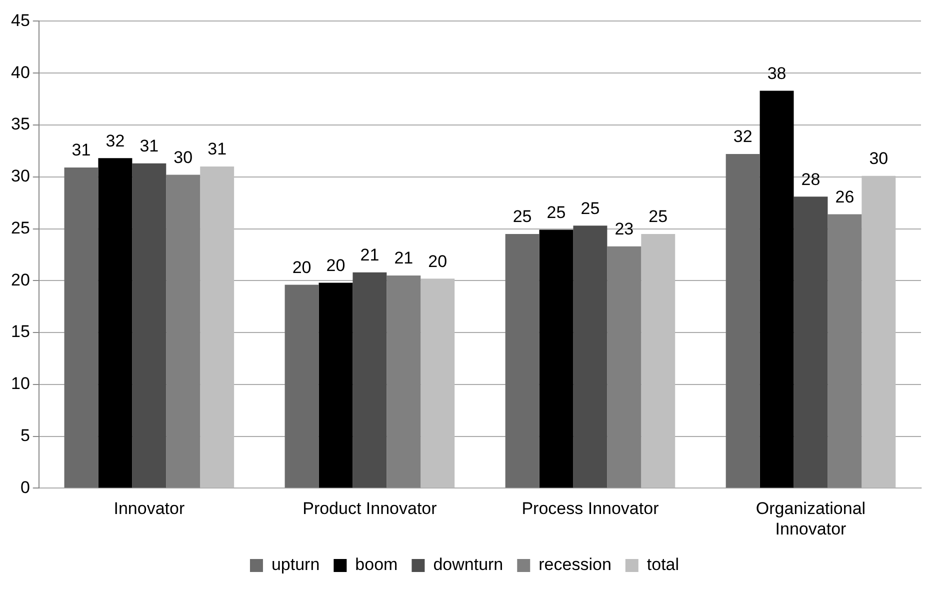 This screenshot has width=939, height=592. I want to click on y-tick-label: 10, so click(20, 384).